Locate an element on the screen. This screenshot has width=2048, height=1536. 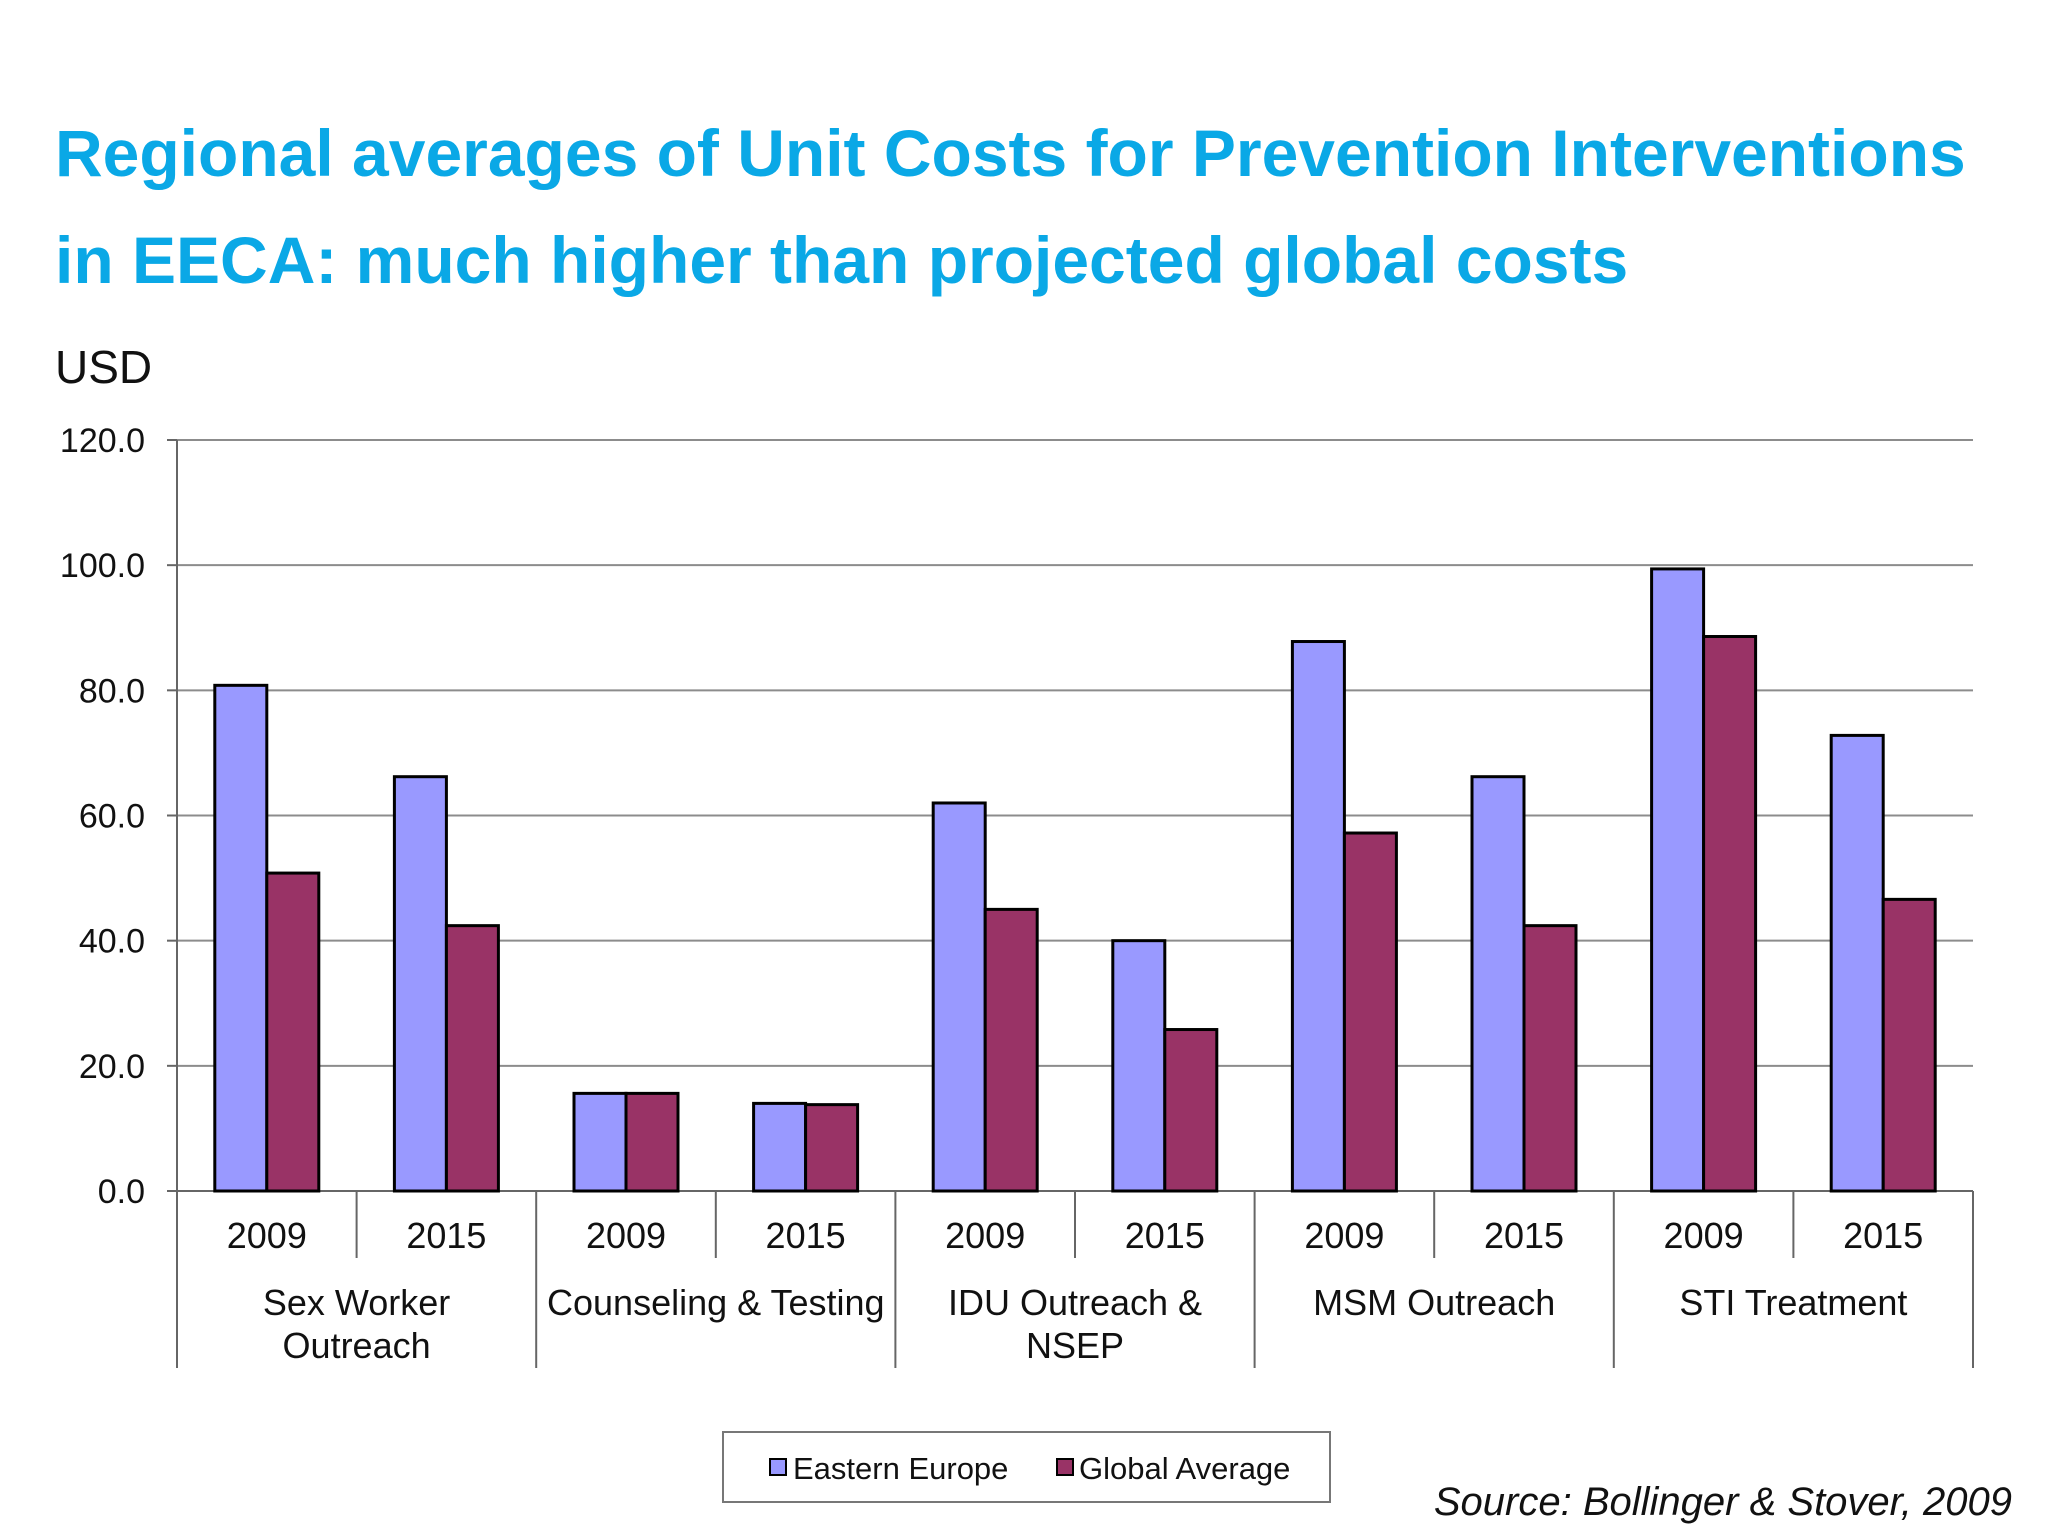
y-tick-label: 20.0 is located at coordinates (112, 1067).